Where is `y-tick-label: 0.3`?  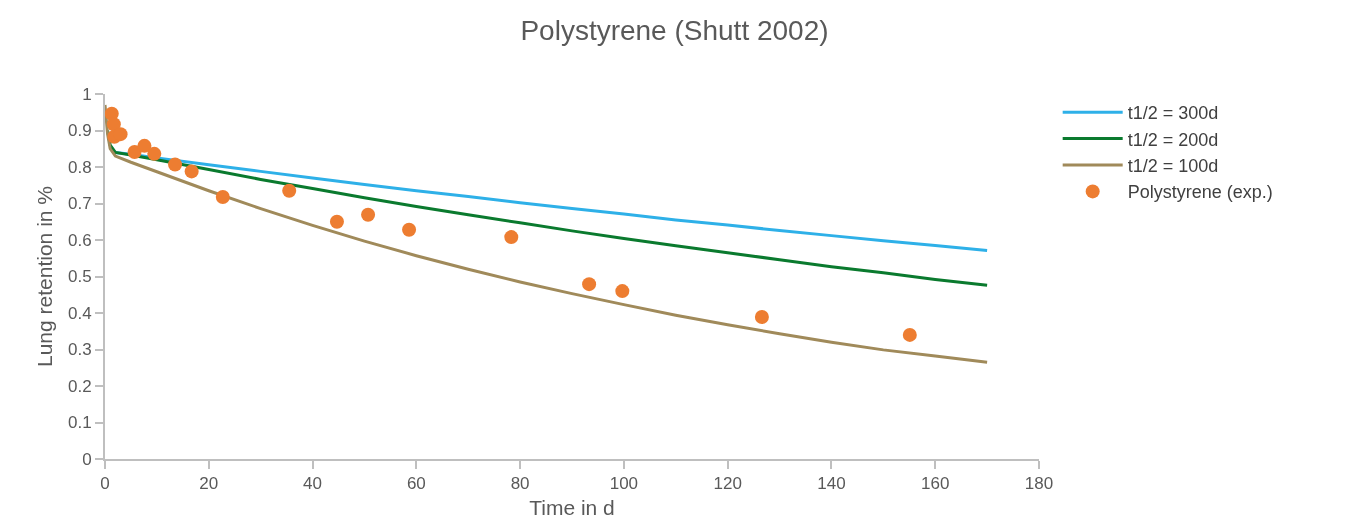
y-tick-label: 0.3 is located at coordinates (79, 350).